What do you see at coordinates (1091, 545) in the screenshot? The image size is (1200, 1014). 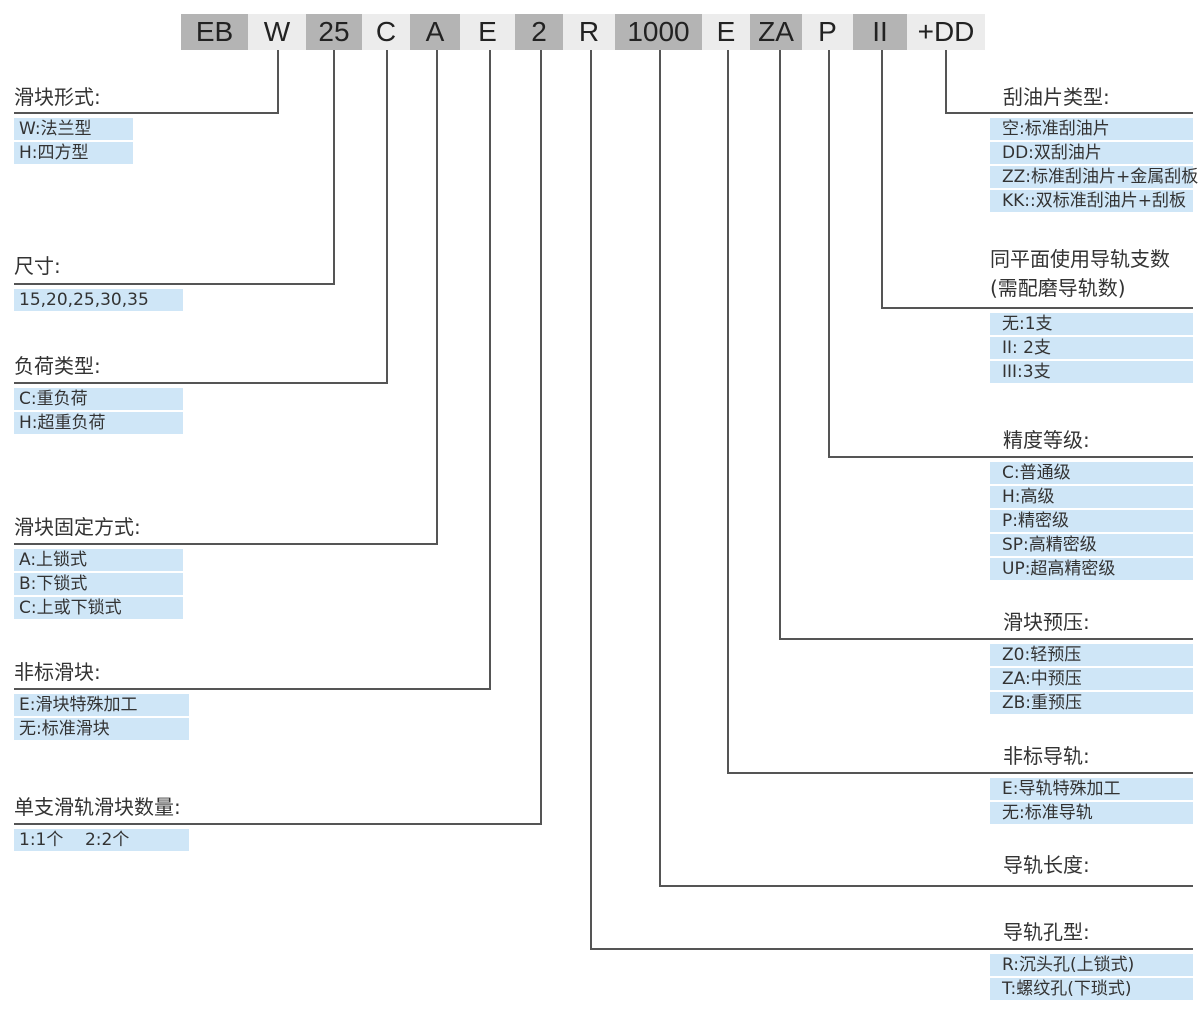 I see `option-item: SP:高精密级` at bounding box center [1091, 545].